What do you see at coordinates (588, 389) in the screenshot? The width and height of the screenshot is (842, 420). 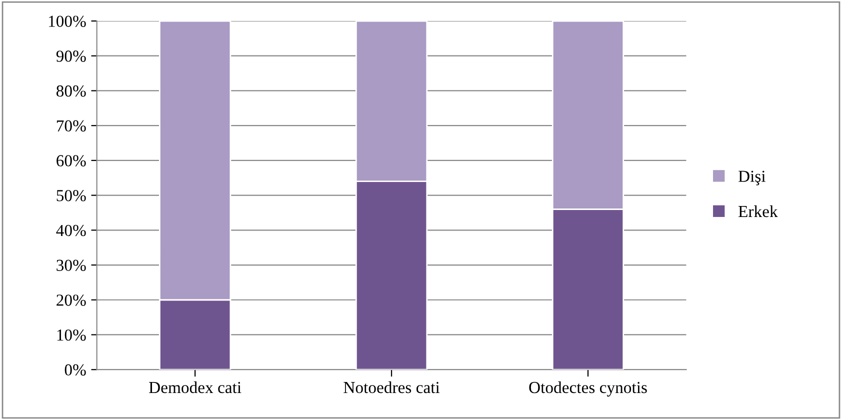 I see `x-tick-label: Otodectes cynotis` at bounding box center [588, 389].